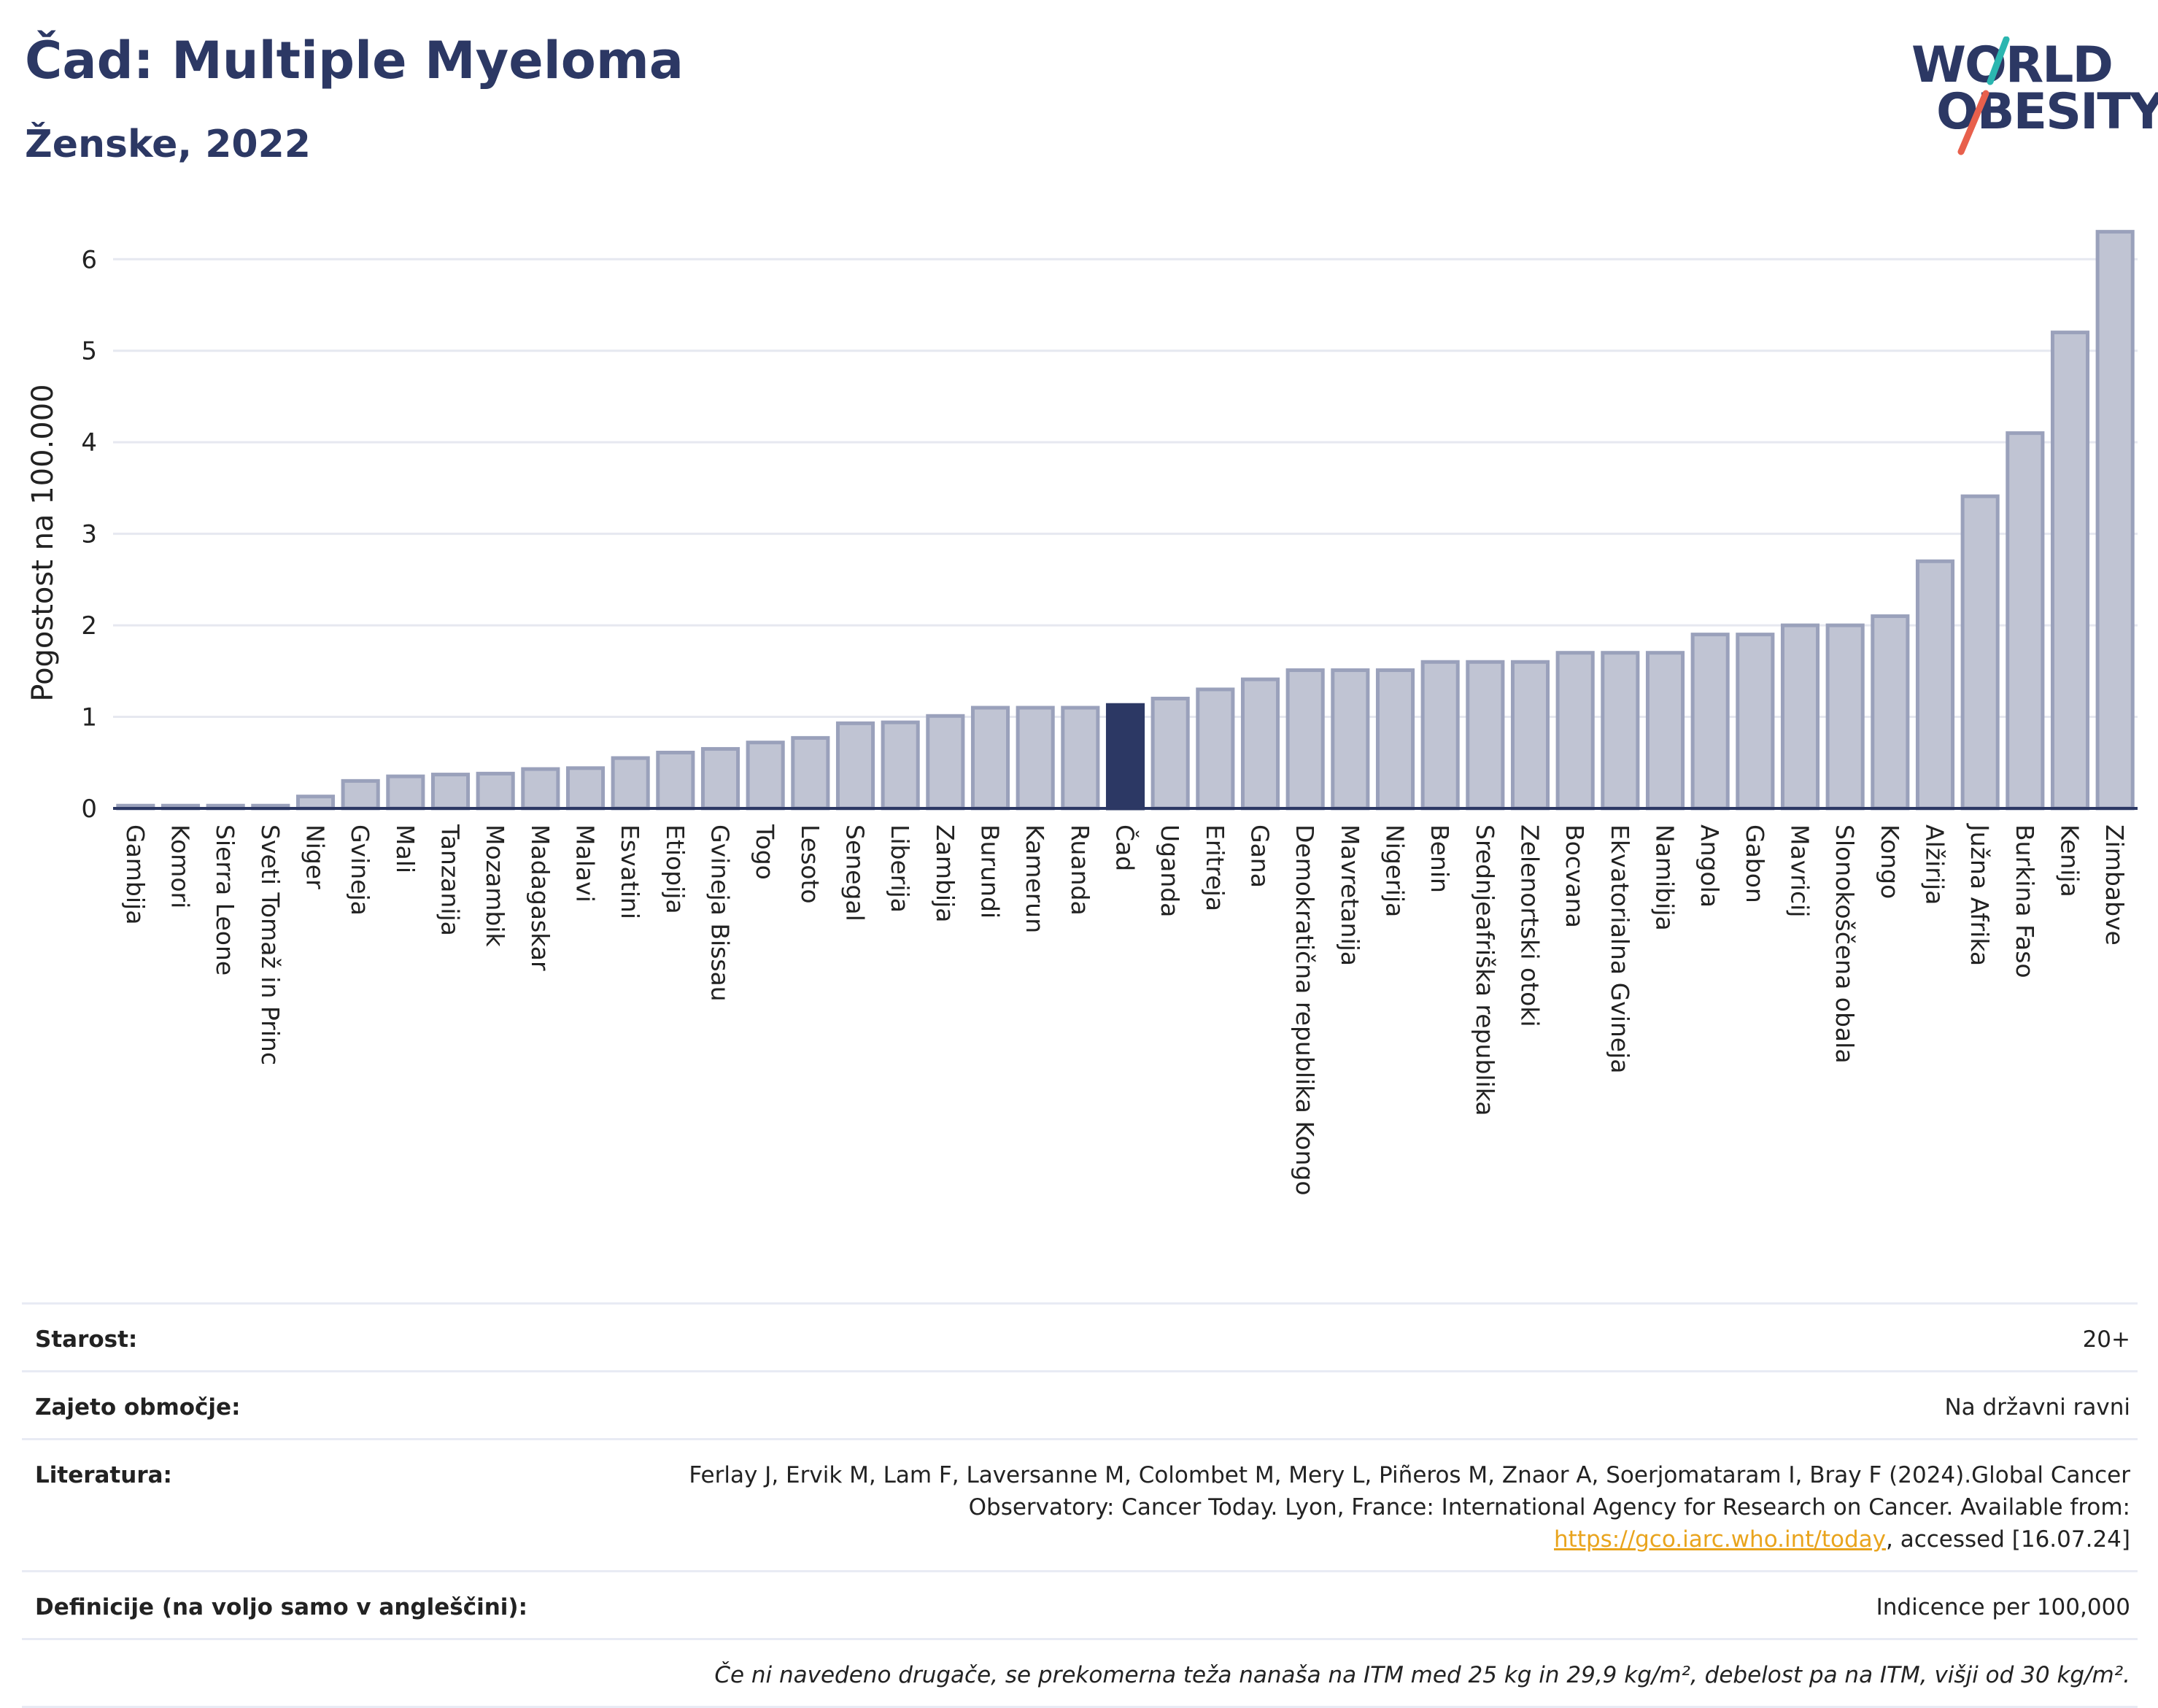  Describe the element at coordinates (1395, 871) in the screenshot. I see `x-tick-label: Nigerija` at that location.